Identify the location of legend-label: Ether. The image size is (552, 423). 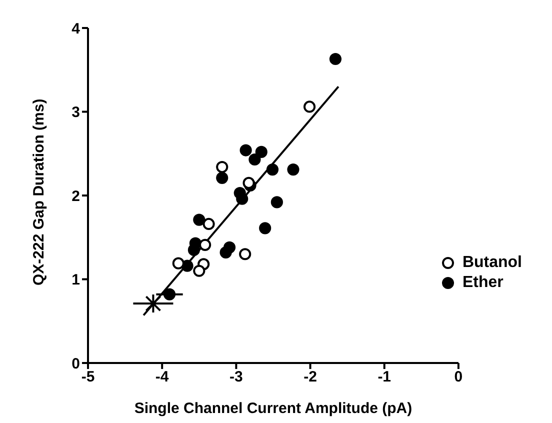
(483, 283).